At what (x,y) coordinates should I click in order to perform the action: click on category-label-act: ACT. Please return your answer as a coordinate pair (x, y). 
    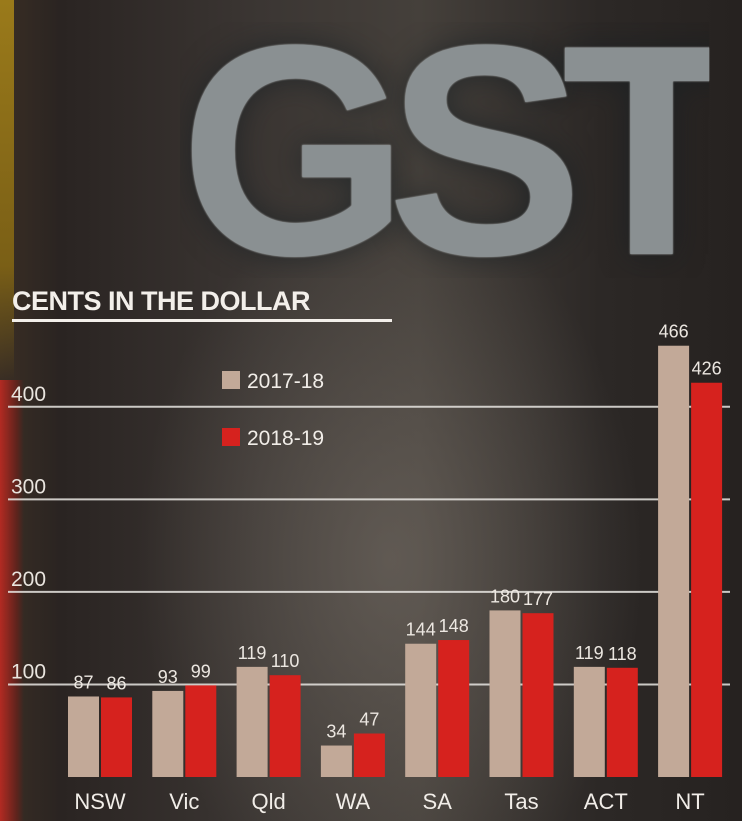
    Looking at the image, I should click on (606, 801).